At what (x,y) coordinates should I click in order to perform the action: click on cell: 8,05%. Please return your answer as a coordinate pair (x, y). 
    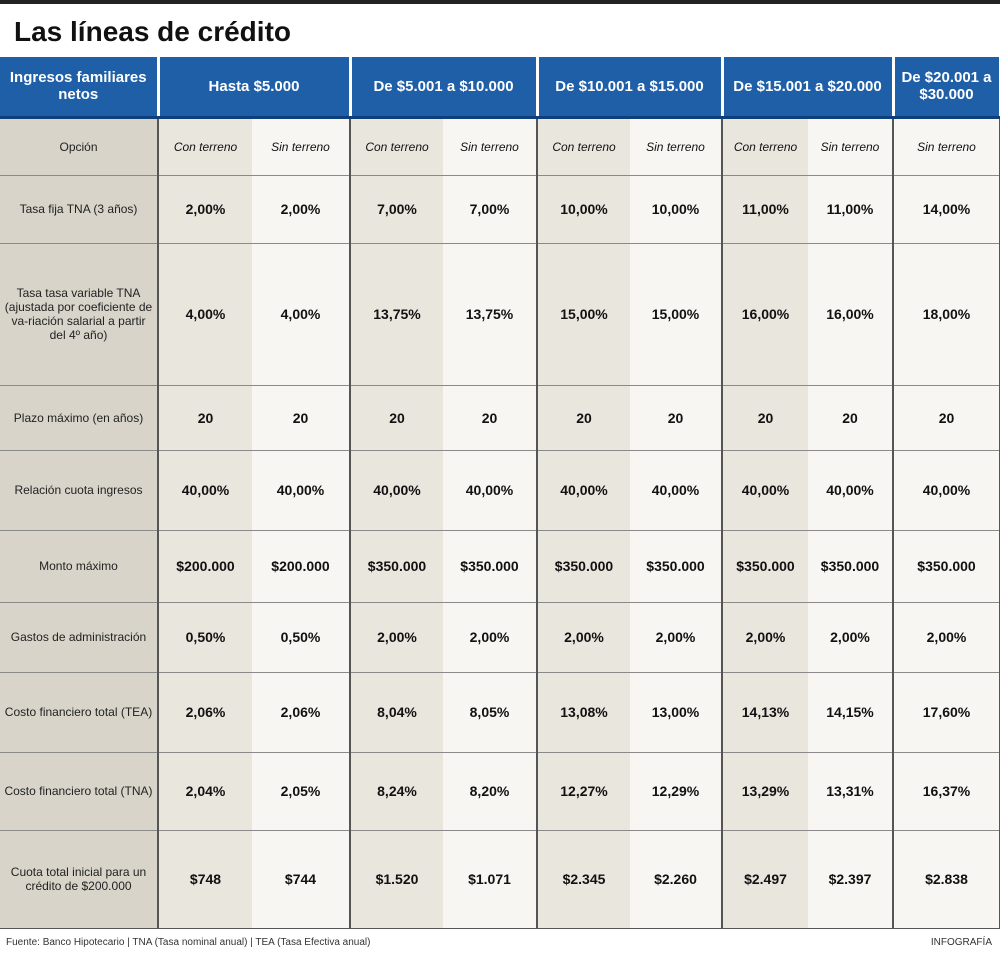
    Looking at the image, I should click on (490, 712).